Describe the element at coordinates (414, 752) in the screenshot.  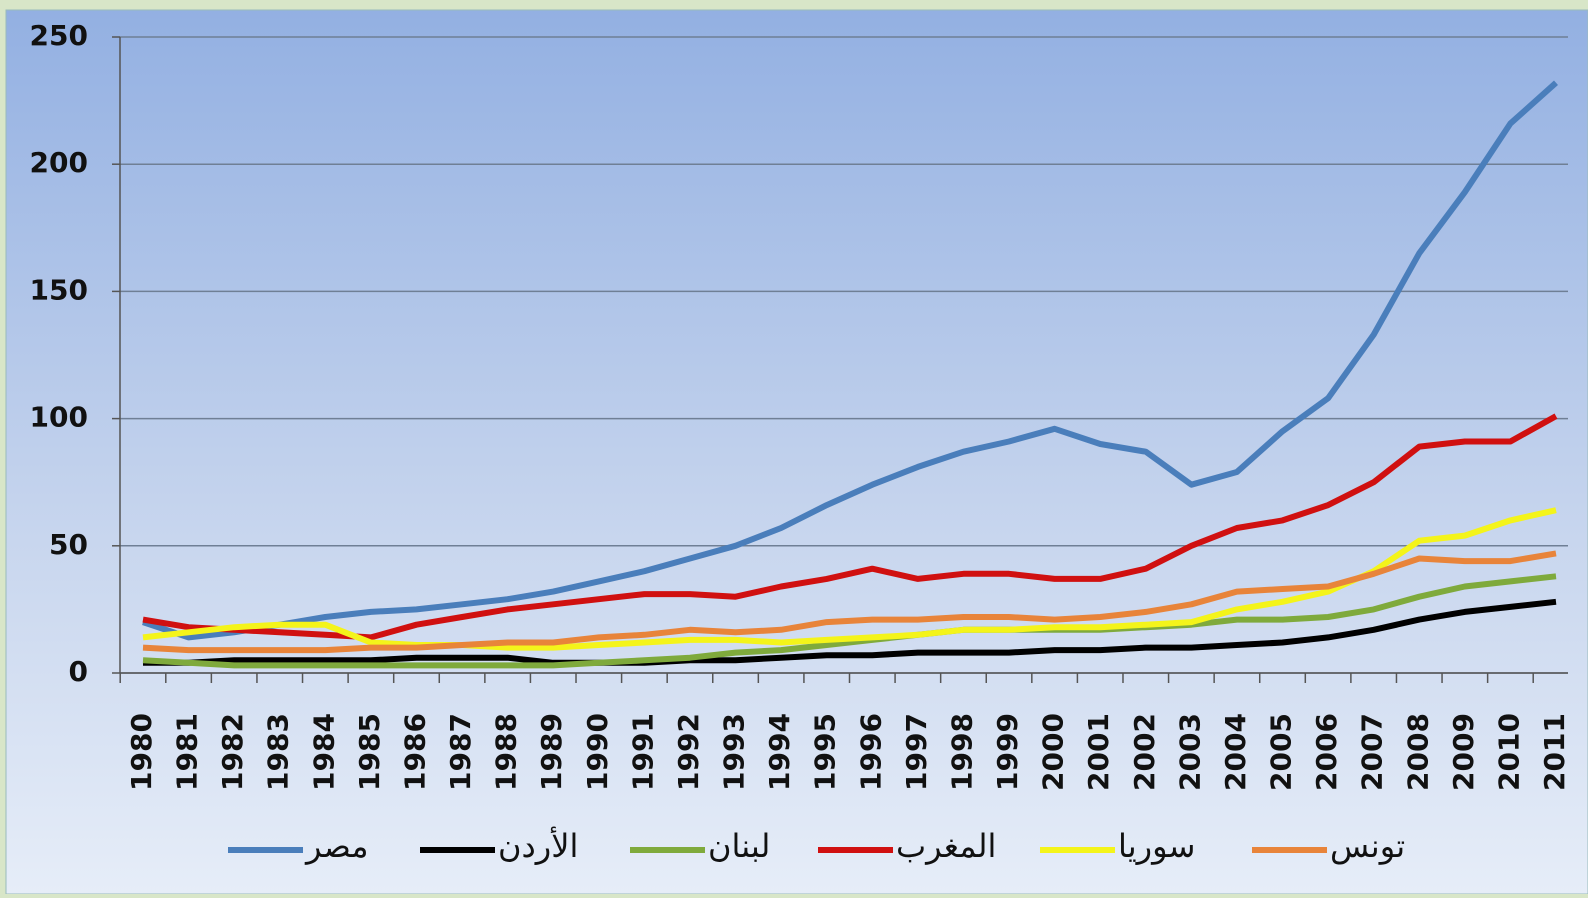
I see `x-tick-label: 1986` at that location.